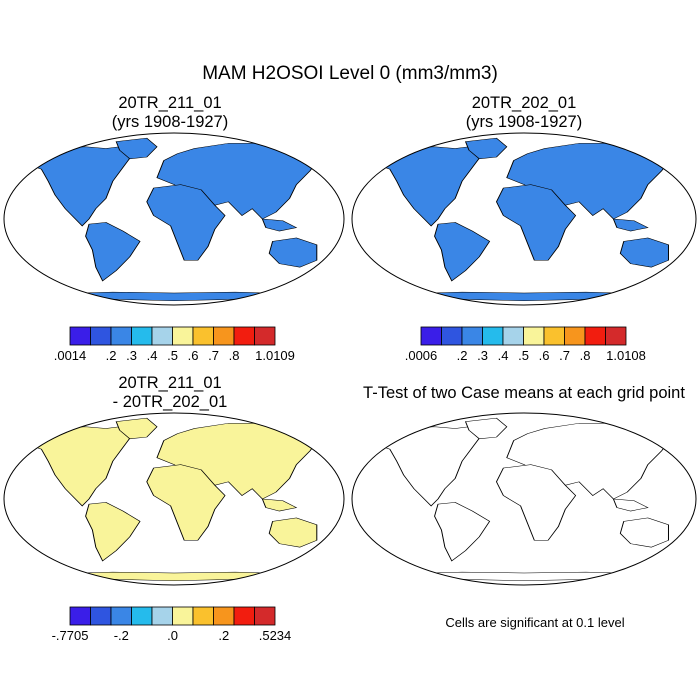  I want to click on panel-title-case2: 20TR_202_01, so click(524, 103).